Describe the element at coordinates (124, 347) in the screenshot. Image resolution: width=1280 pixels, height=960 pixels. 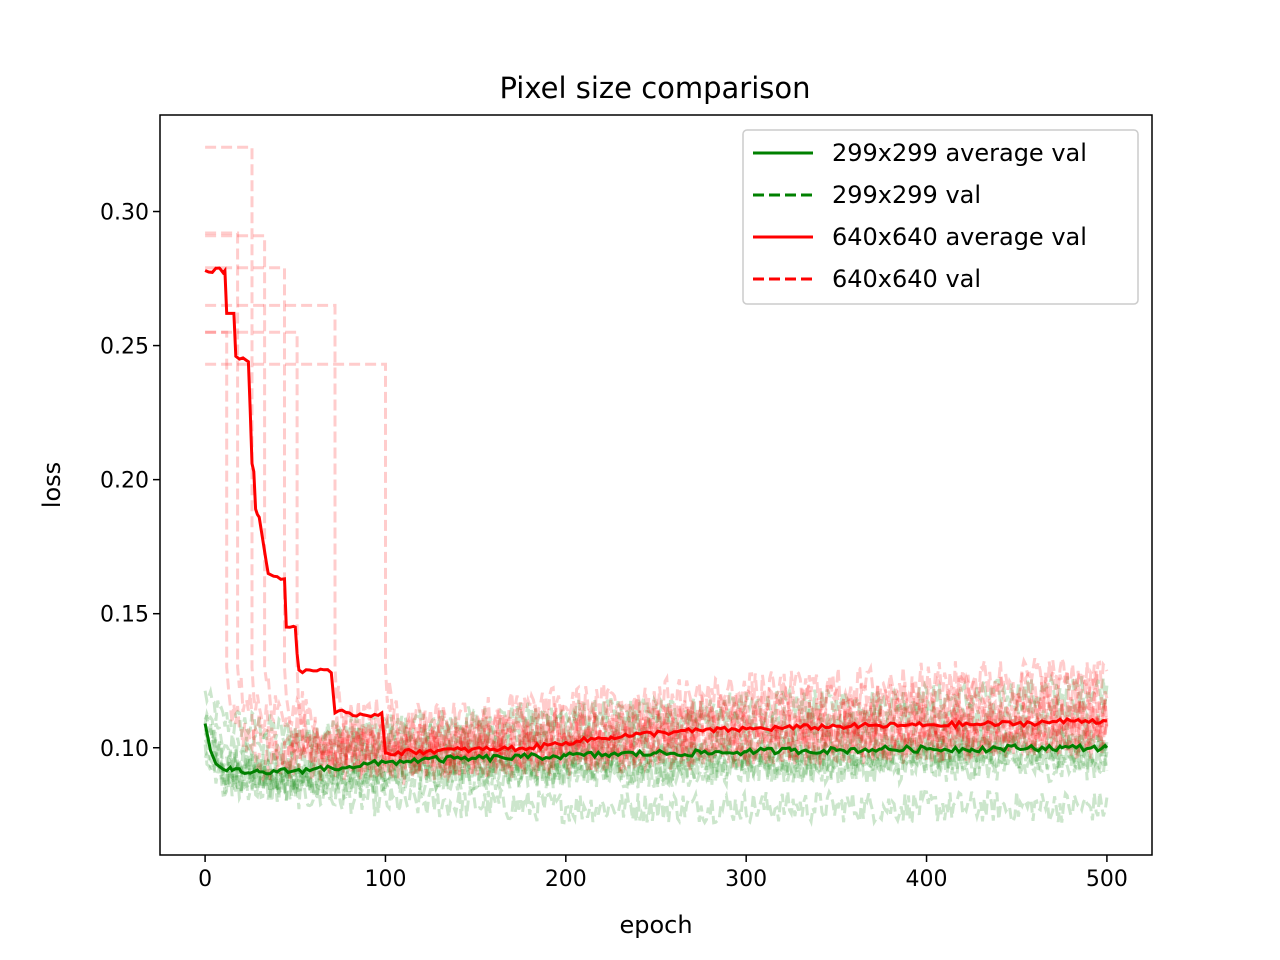
I see `y-tick-label: 0.25` at that location.